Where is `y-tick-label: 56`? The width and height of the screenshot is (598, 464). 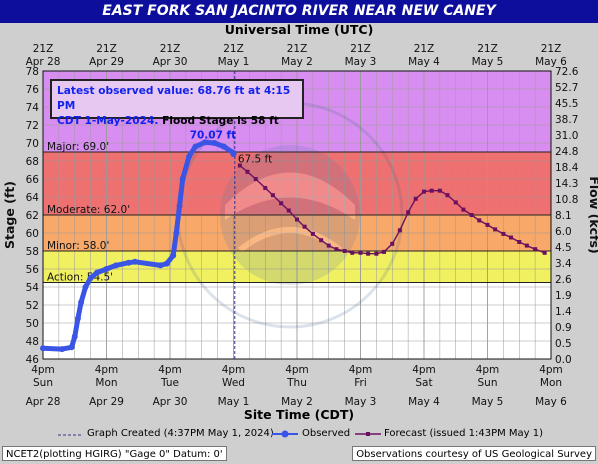 y-tick-label: 56 is located at coordinates (33, 270).